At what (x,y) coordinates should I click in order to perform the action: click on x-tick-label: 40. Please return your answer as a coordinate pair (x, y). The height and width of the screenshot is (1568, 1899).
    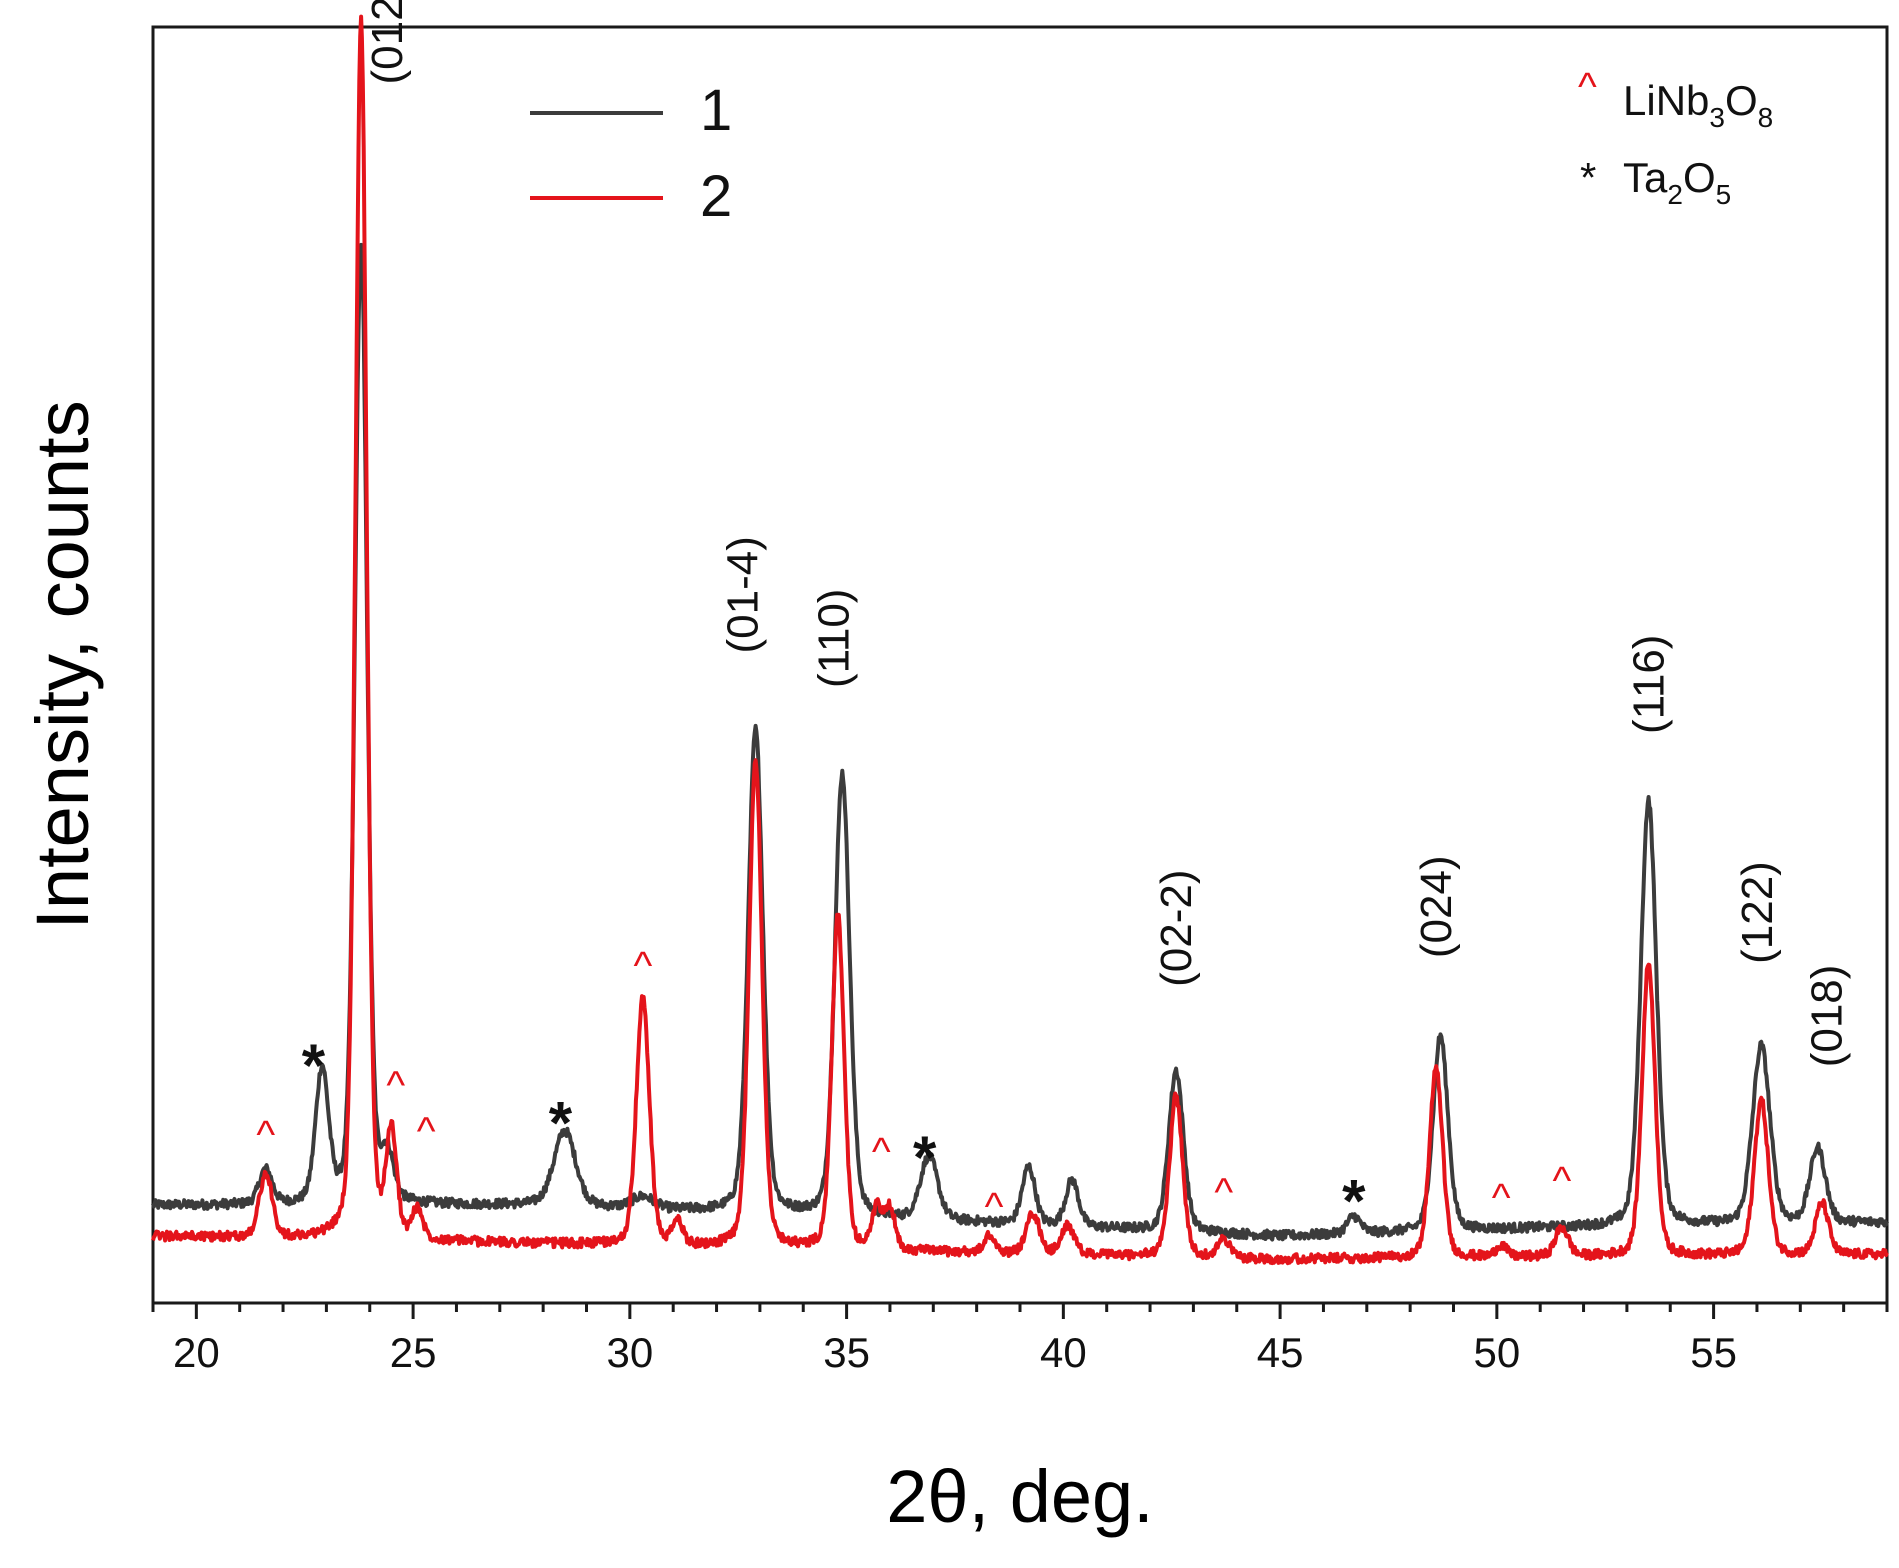
    Looking at the image, I should click on (1063, 1352).